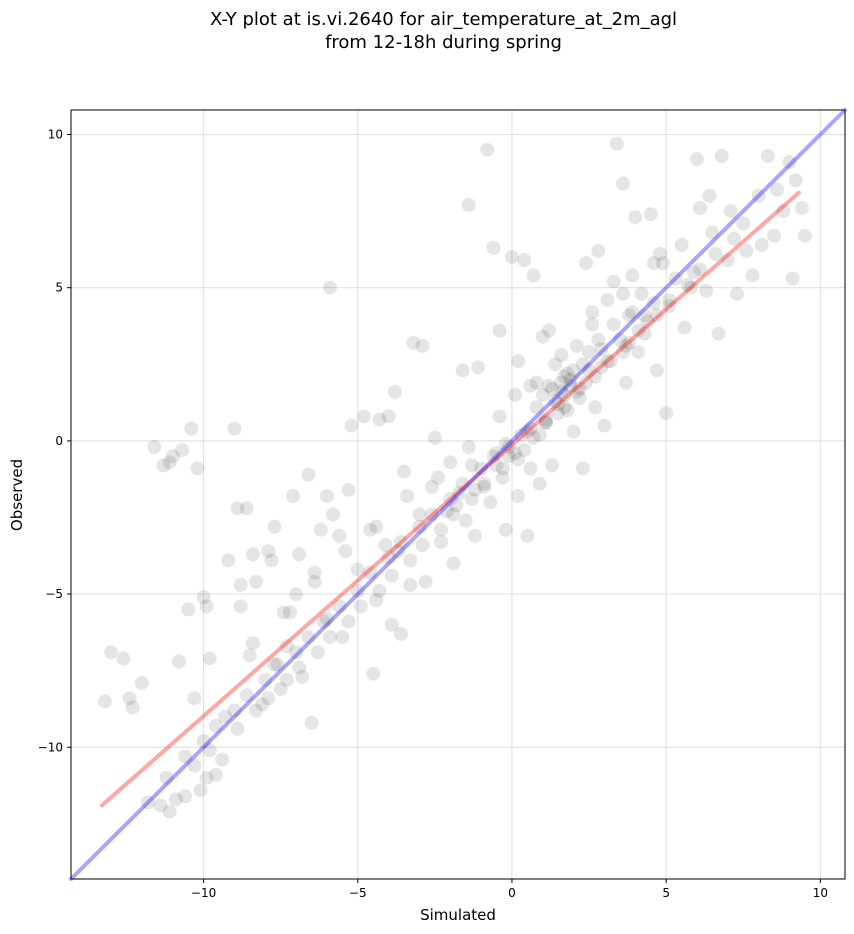  Describe the element at coordinates (358, 893) in the screenshot. I see `x-tick-label: −5` at that location.